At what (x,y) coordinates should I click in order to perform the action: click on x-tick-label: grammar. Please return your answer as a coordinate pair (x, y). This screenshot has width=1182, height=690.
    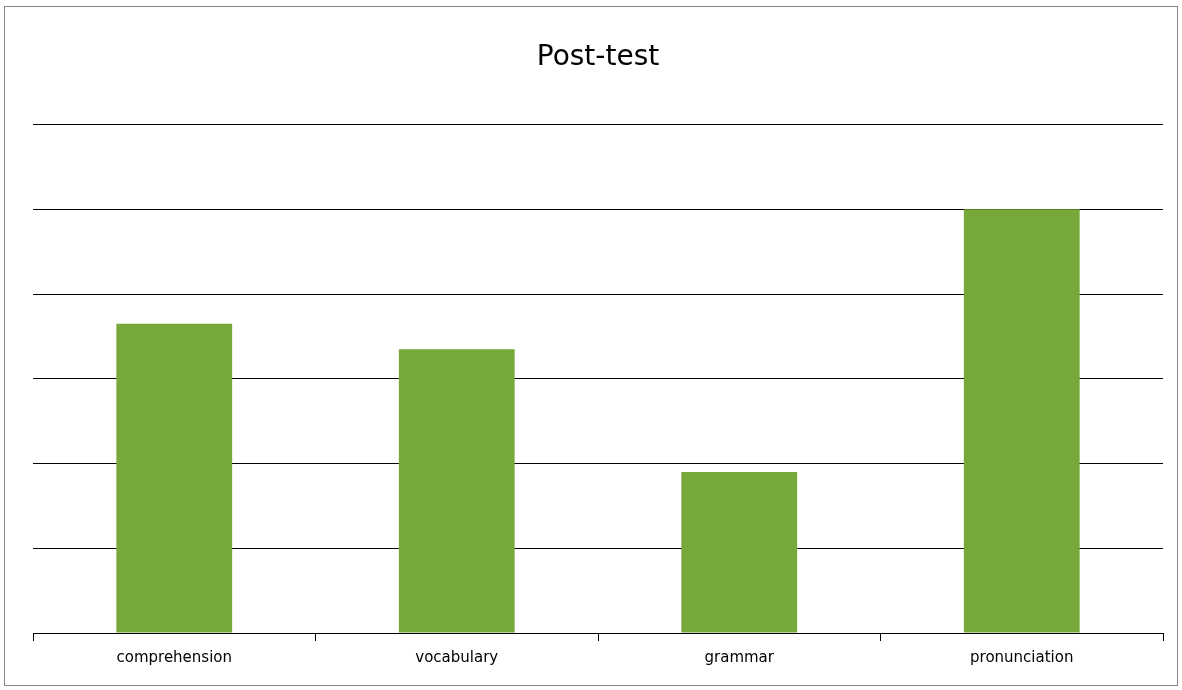
    Looking at the image, I should click on (739, 656).